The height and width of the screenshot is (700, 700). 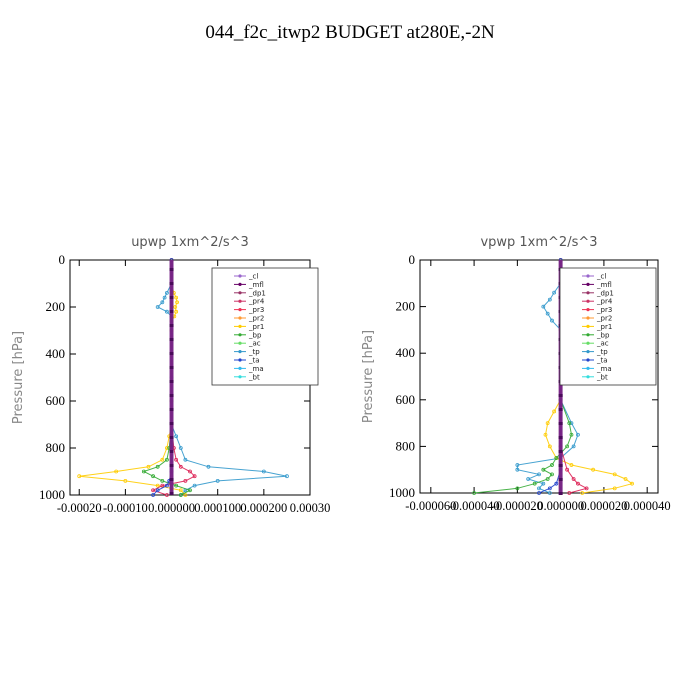 I want to click on legend-entry-pr4: _pr4, so click(x=256, y=302).